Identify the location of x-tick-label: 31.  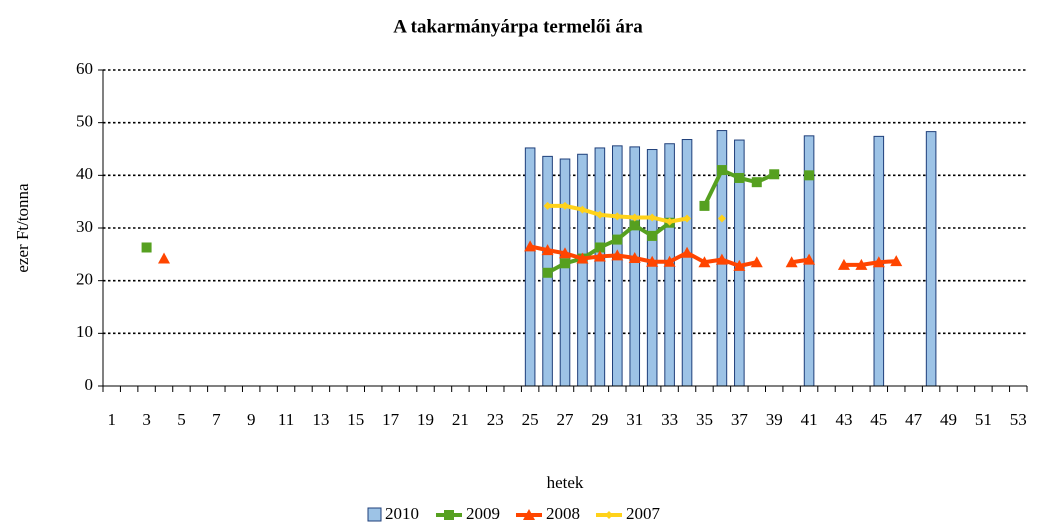
(634, 419).